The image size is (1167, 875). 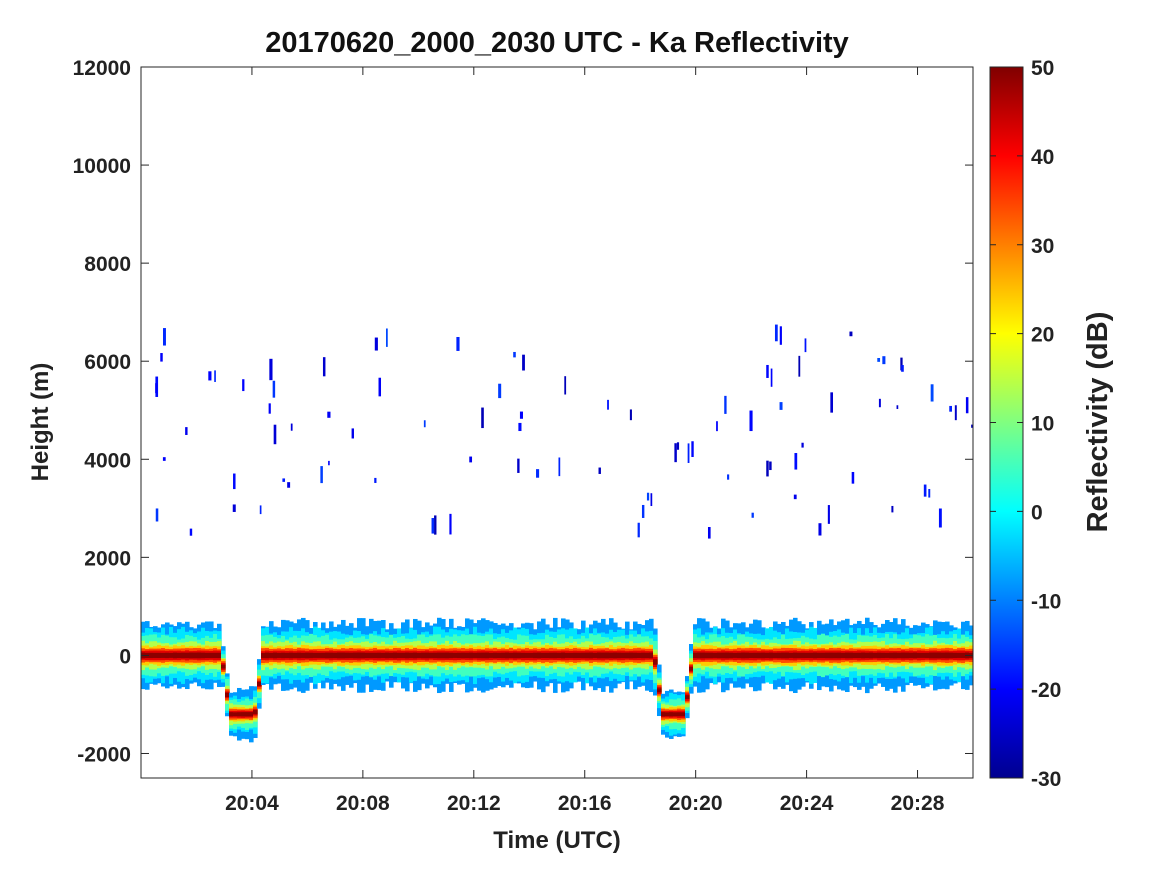 I want to click on x-axis-label: Time (UTC), so click(x=557, y=840).